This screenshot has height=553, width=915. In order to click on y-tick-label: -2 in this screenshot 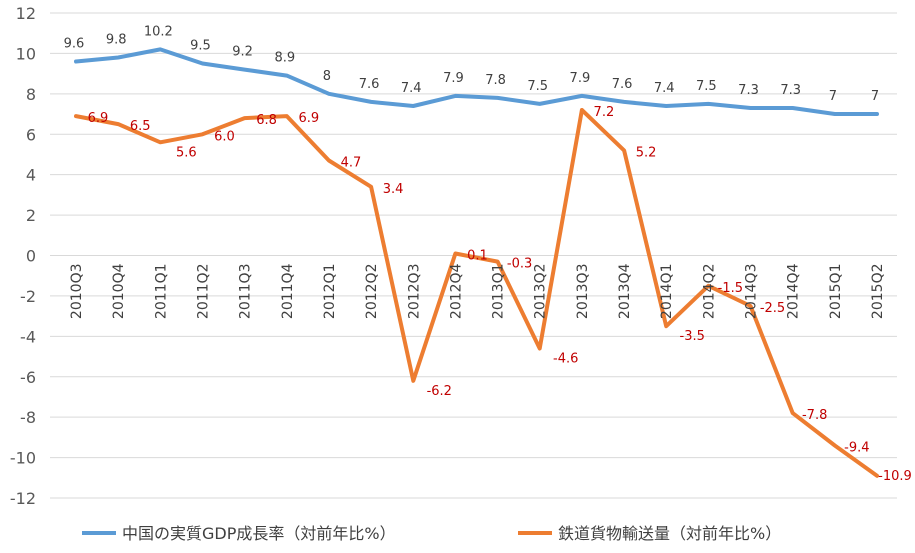, I will do `click(28, 296)`.